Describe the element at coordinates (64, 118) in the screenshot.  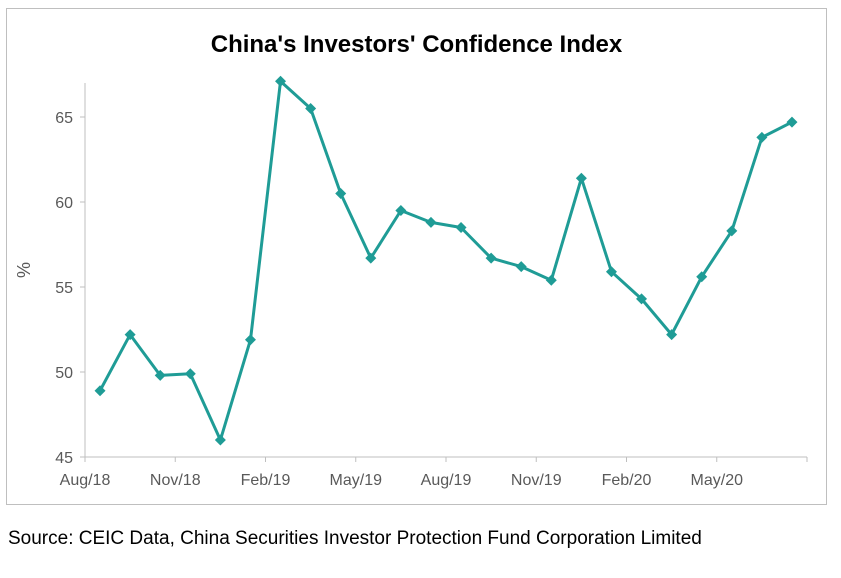
I see `y-tick-label: 65` at that location.